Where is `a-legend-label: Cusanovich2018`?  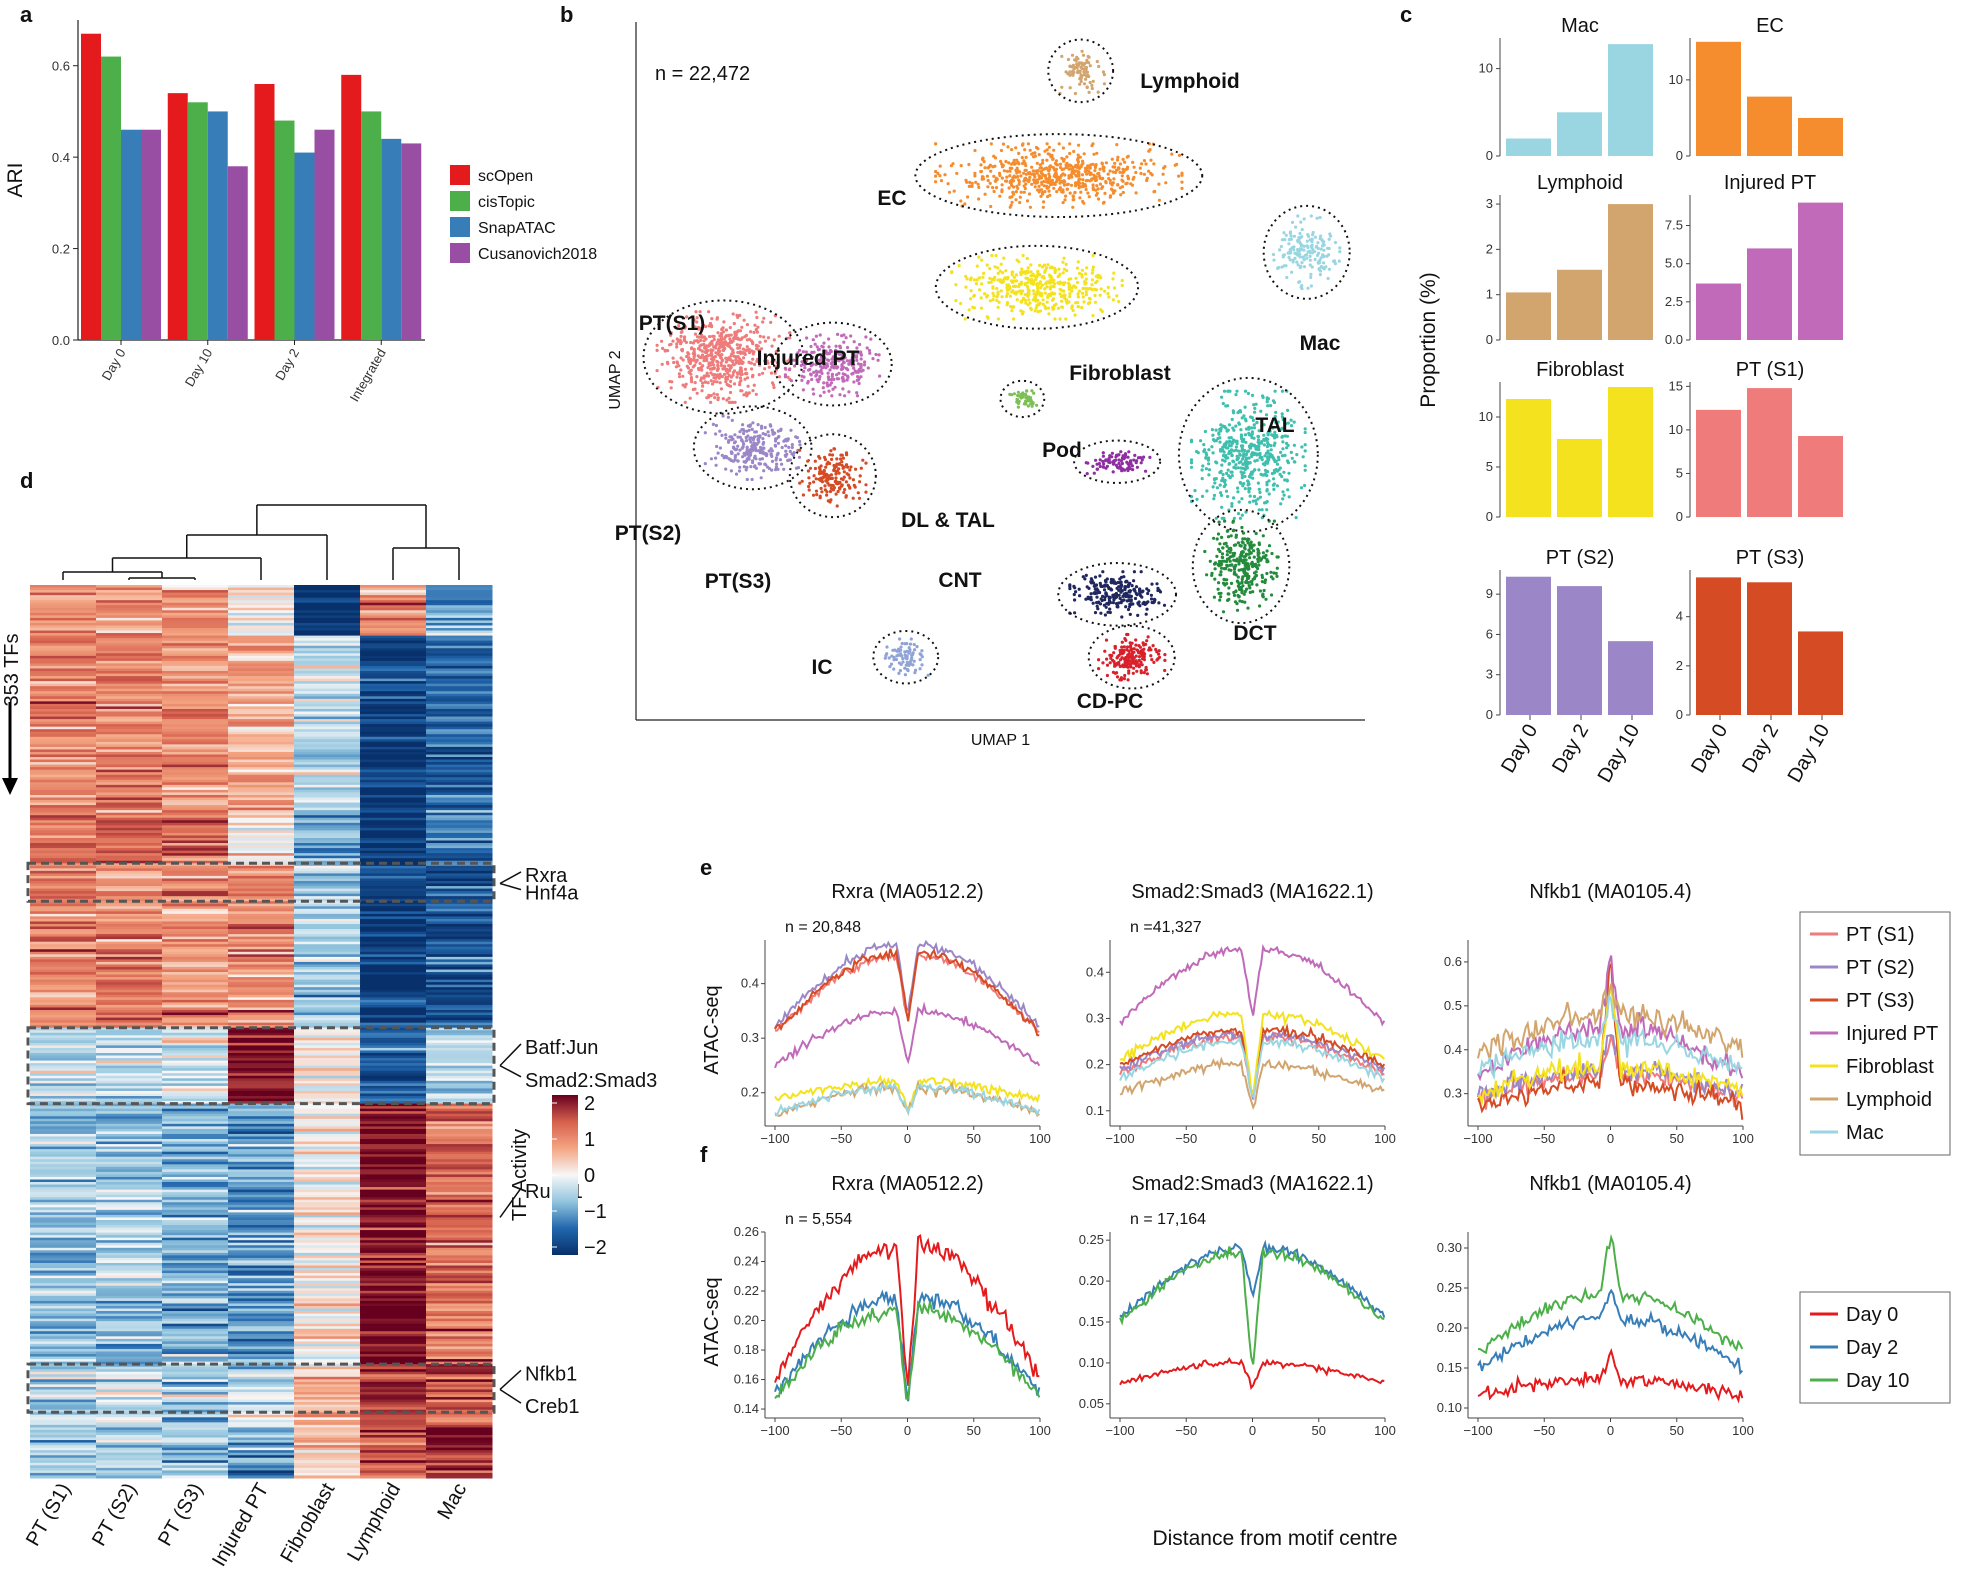
a-legend-label: Cusanovich2018 is located at coordinates (537, 254).